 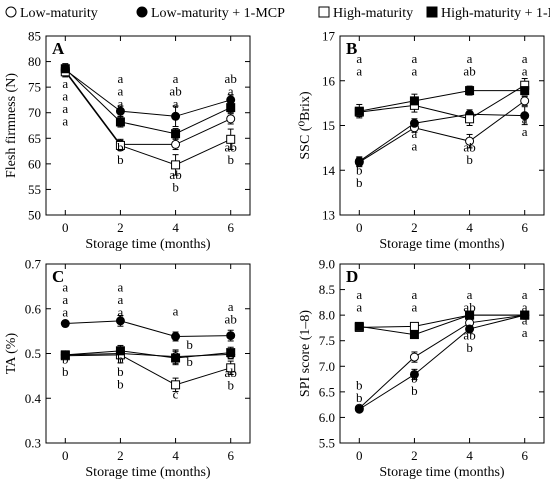 What do you see at coordinates (305, 125) in the screenshot?
I see `y-axis-label: SSC (⁰Brix)` at bounding box center [305, 125].